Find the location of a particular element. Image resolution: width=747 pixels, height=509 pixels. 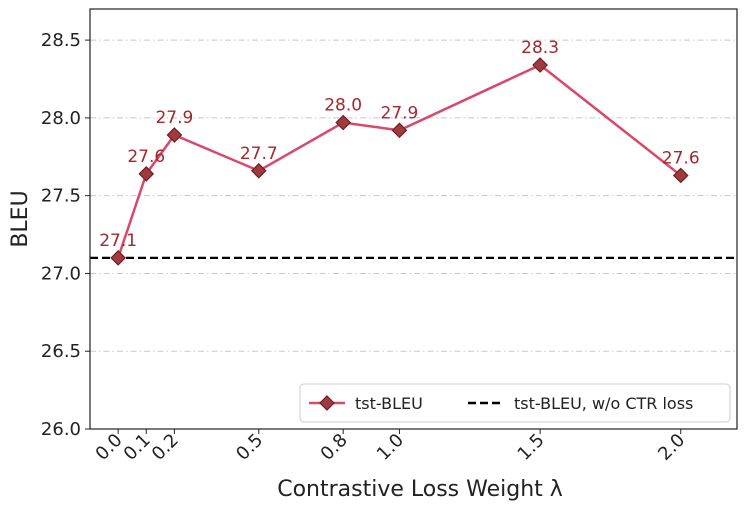

data-label: 28.3 is located at coordinates (540, 48).